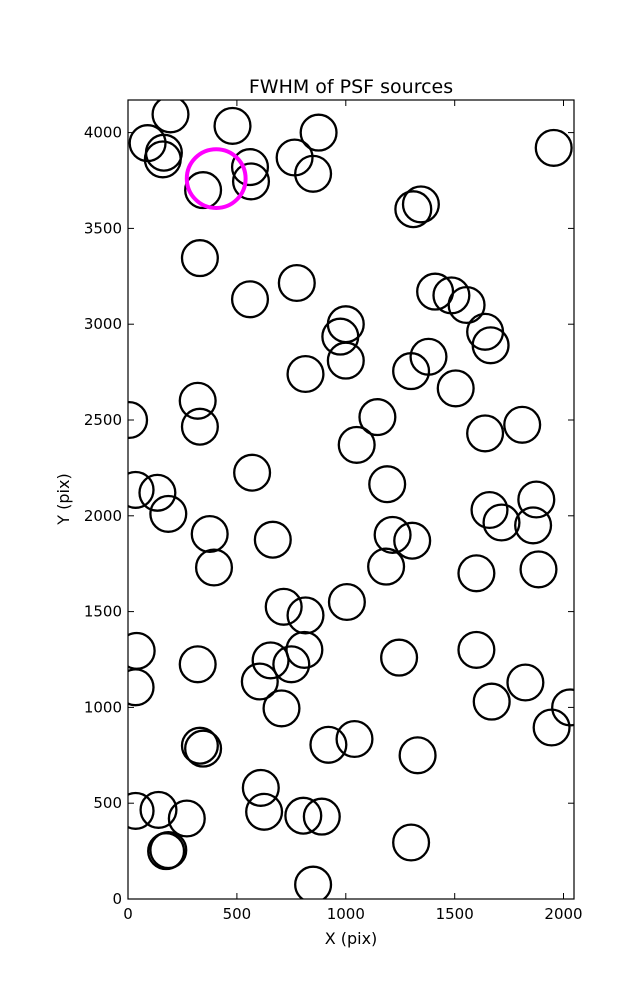 Image resolution: width=637 pixels, height=1000 pixels. I want to click on y-tick-label: 3500, so click(103, 228).